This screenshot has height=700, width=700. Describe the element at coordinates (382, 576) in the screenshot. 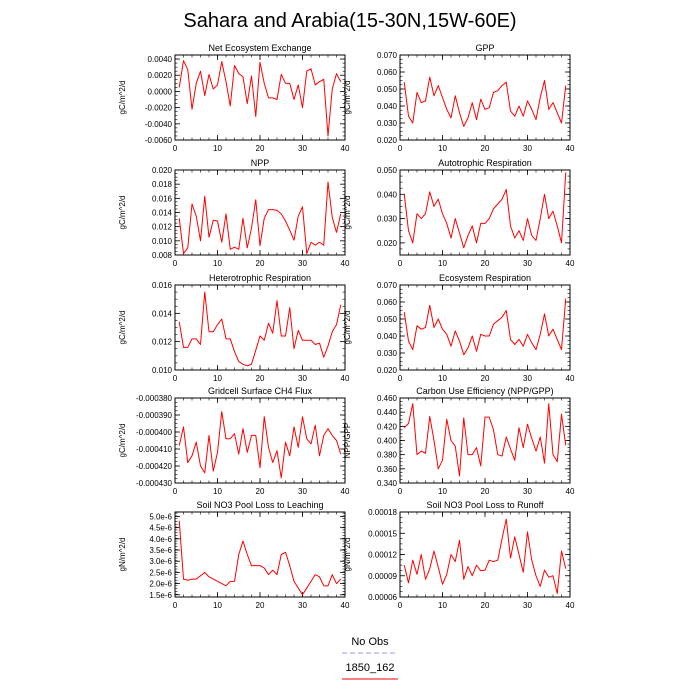

I see `y-tick-label: 0.00009` at that location.